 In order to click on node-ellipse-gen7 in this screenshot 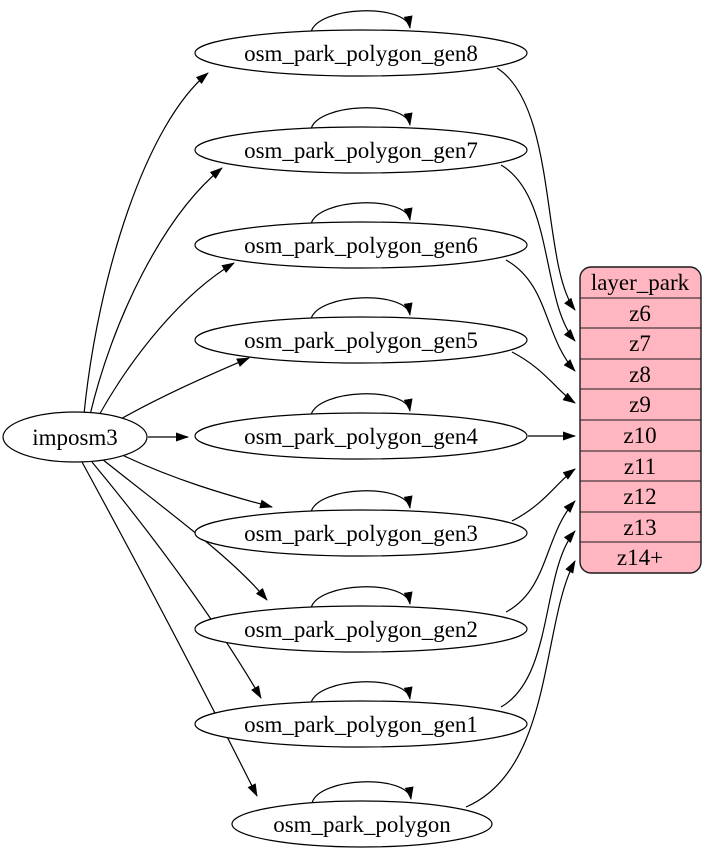, I will do `click(361, 150)`.